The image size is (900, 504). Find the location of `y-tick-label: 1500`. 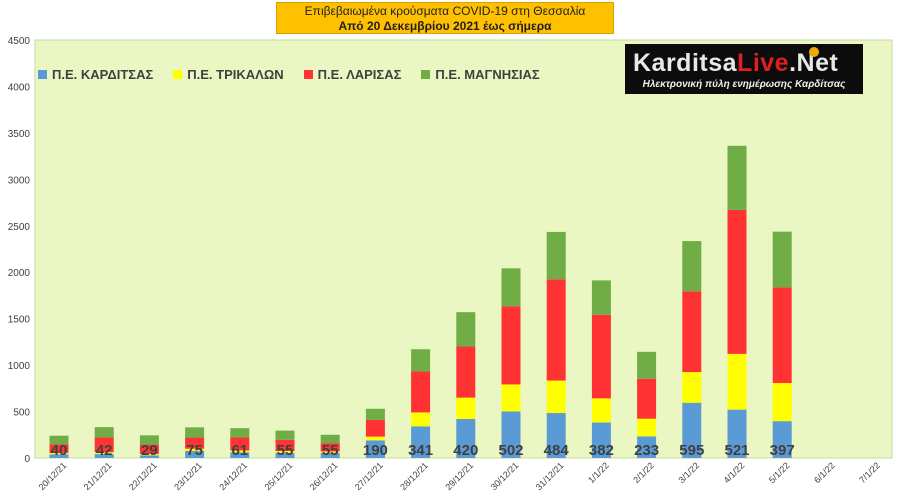

y-tick-label: 1500 is located at coordinates (19, 320).